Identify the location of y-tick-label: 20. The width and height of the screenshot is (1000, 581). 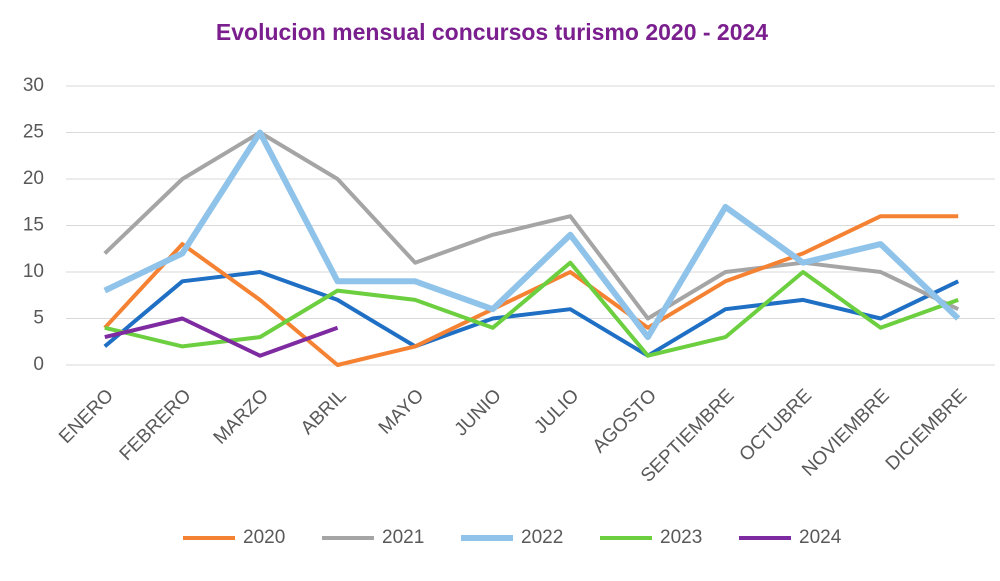
(33, 178).